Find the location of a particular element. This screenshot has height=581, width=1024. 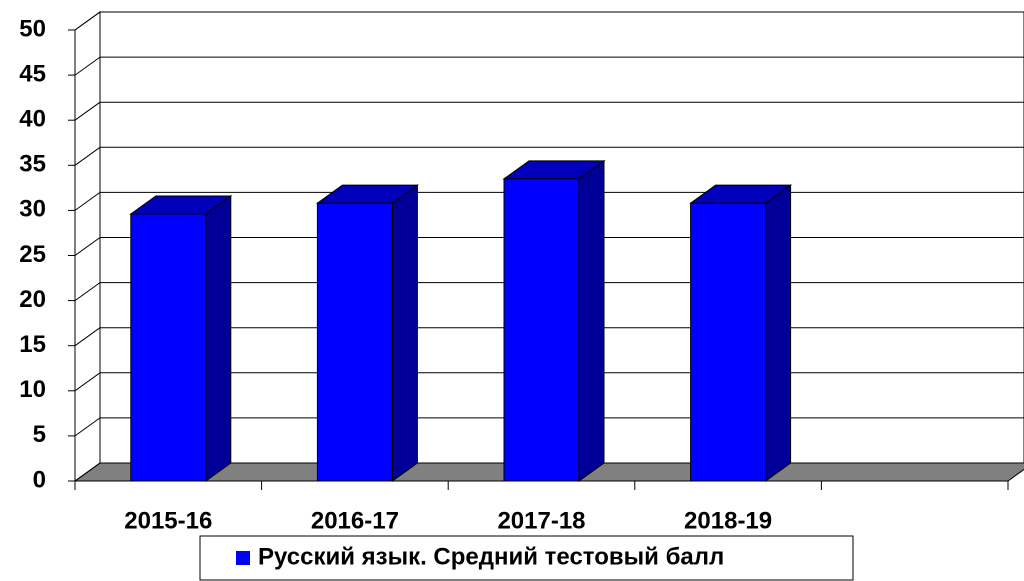

y-tick-label: 20 is located at coordinates (32, 299).